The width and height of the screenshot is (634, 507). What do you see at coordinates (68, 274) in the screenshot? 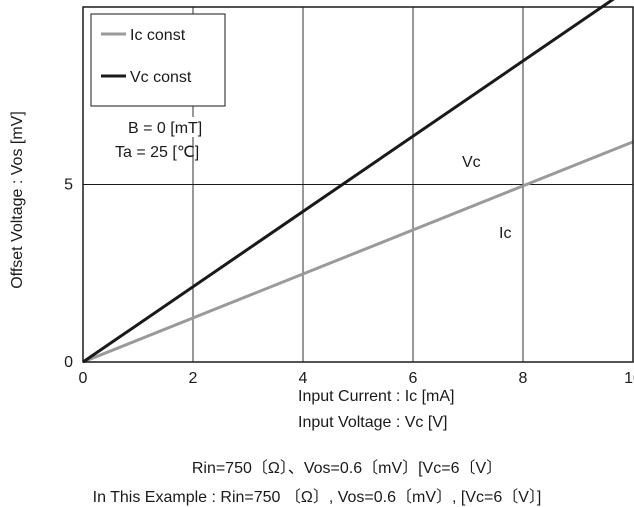
I see `y-tick-labels: 05` at bounding box center [68, 274].